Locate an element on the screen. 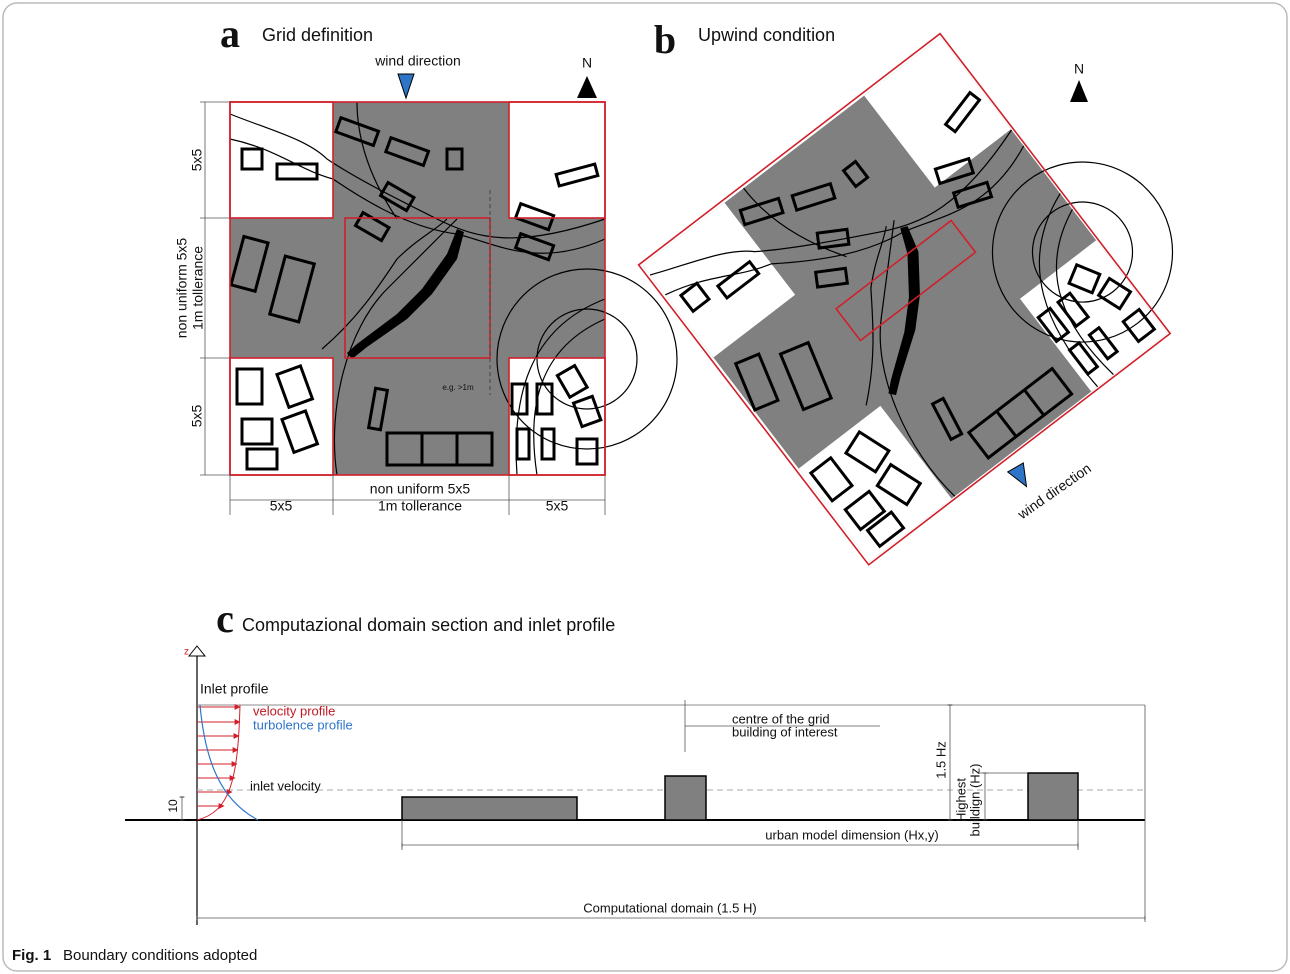  caption-label: Fig. 1 is located at coordinates (31, 955).